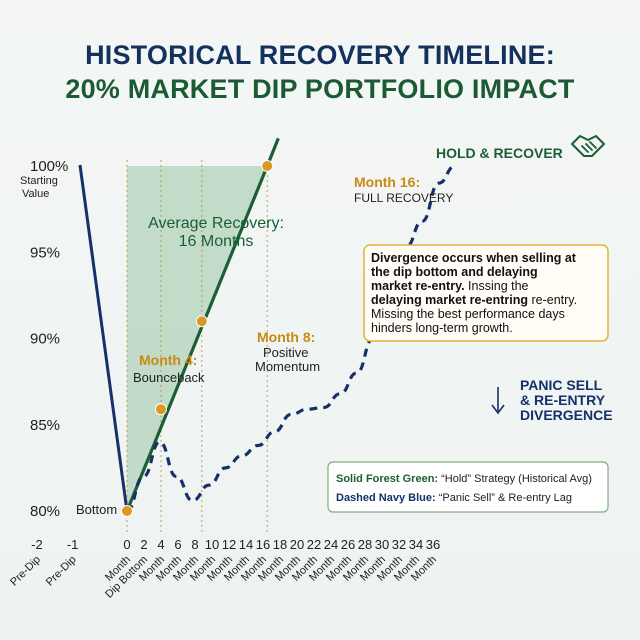 This screenshot has height=640, width=640. I want to click on x-tick-label: 26, so click(348, 544).